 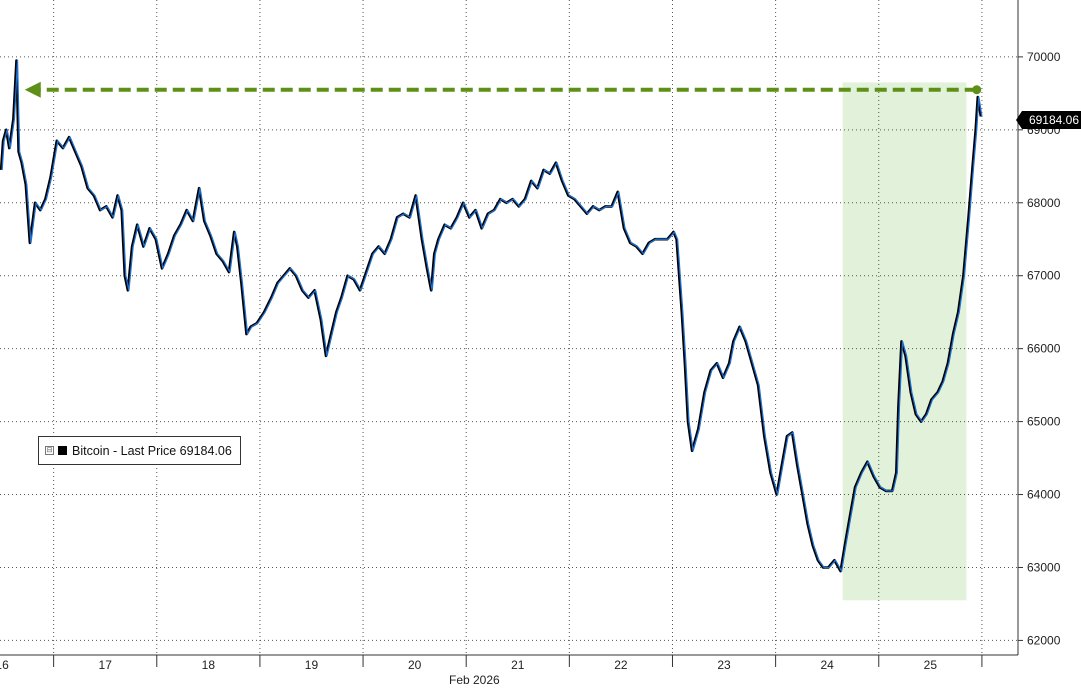 I want to click on legend-toggle-icon: ⊟, so click(x=49, y=450).